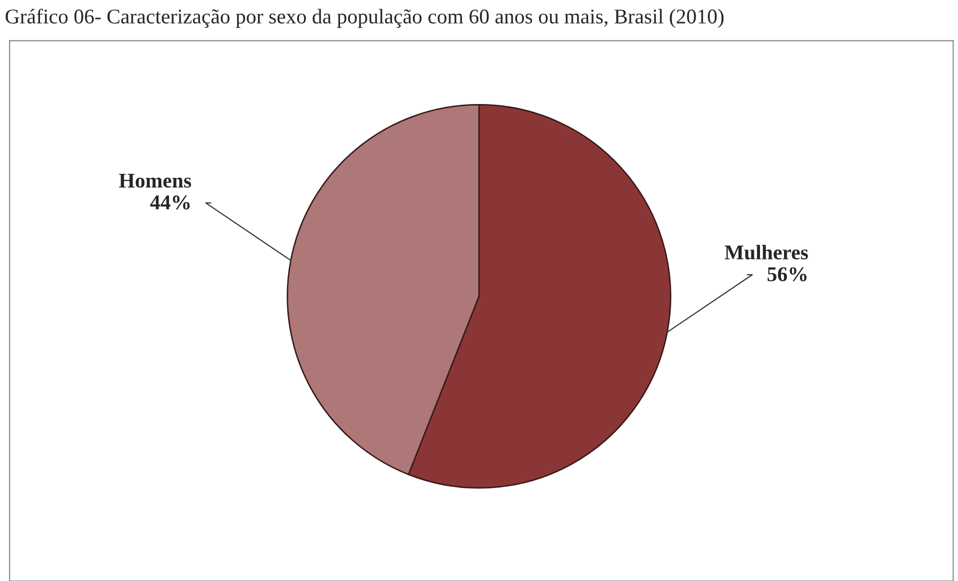 The width and height of the screenshot is (958, 581). What do you see at coordinates (155, 181) in the screenshot?
I see `slice-label: Homens` at bounding box center [155, 181].